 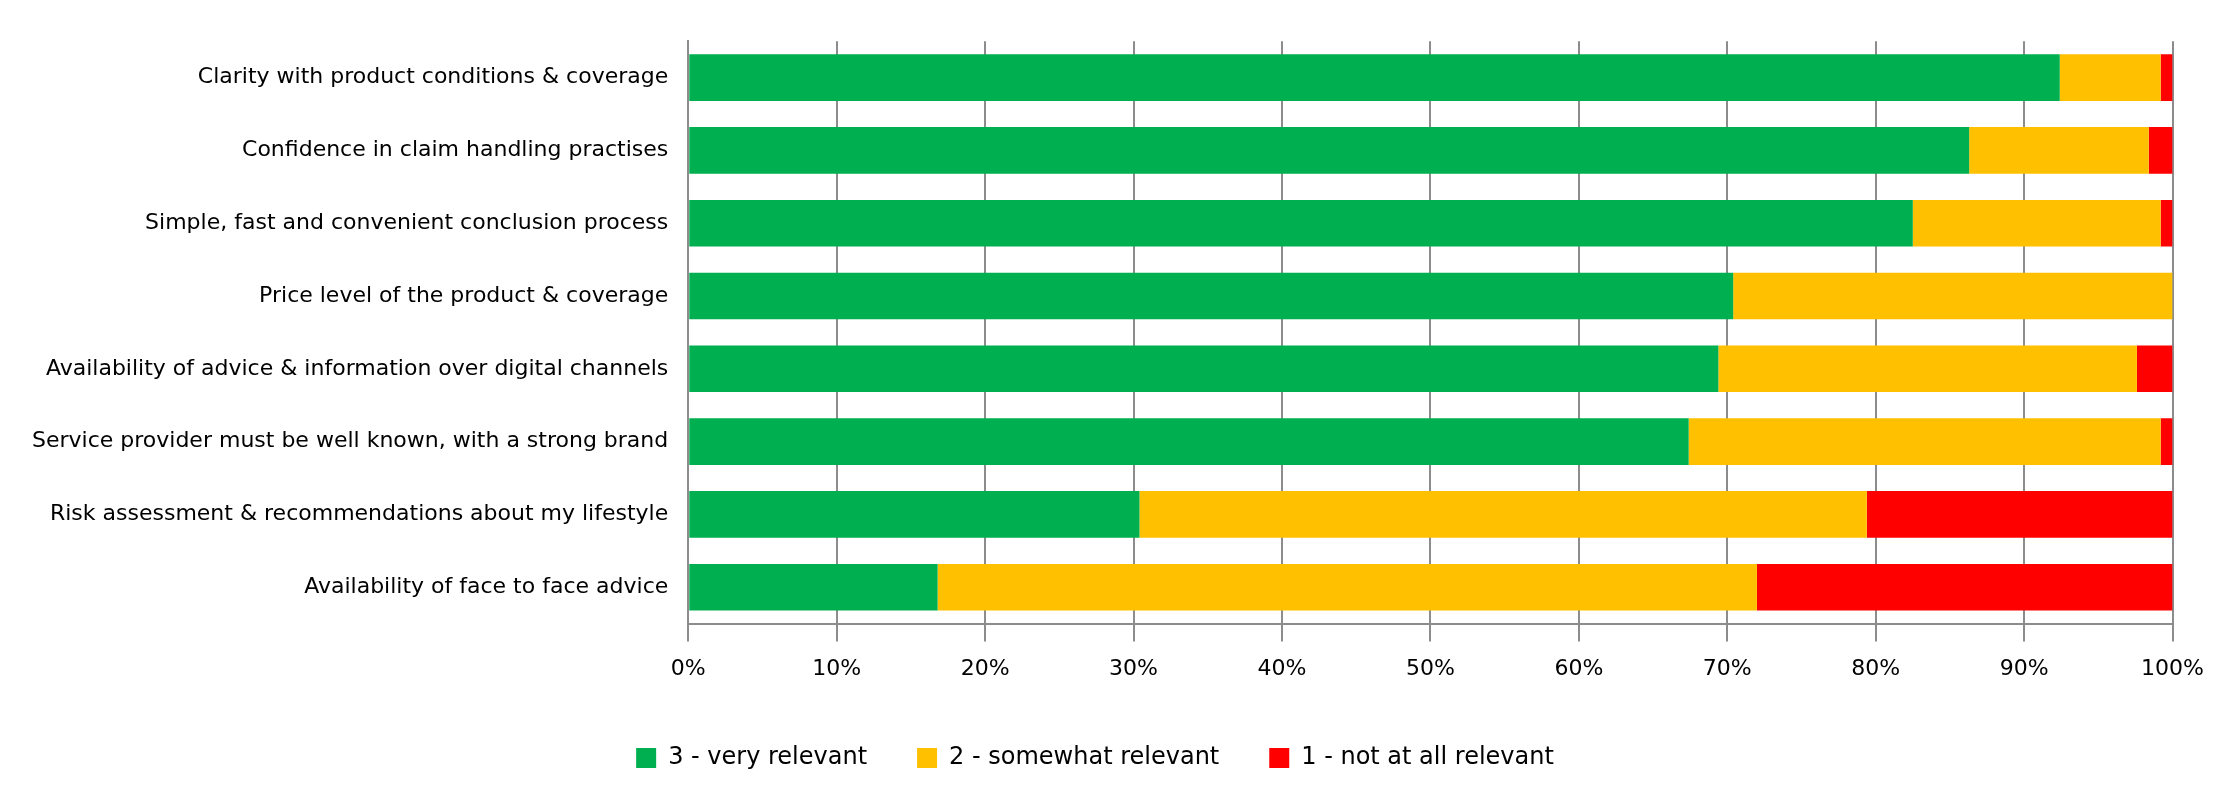 I want to click on x-tick-label: 90%, so click(x=2024, y=667).